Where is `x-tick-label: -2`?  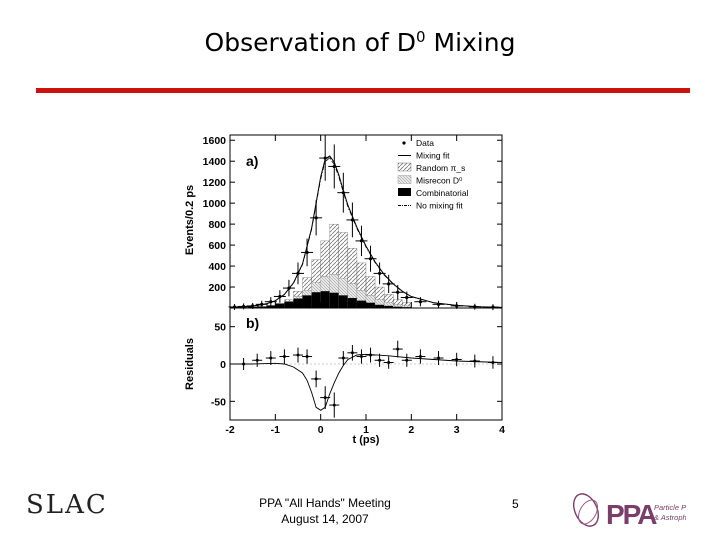 x-tick-label: -2 is located at coordinates (229, 430).